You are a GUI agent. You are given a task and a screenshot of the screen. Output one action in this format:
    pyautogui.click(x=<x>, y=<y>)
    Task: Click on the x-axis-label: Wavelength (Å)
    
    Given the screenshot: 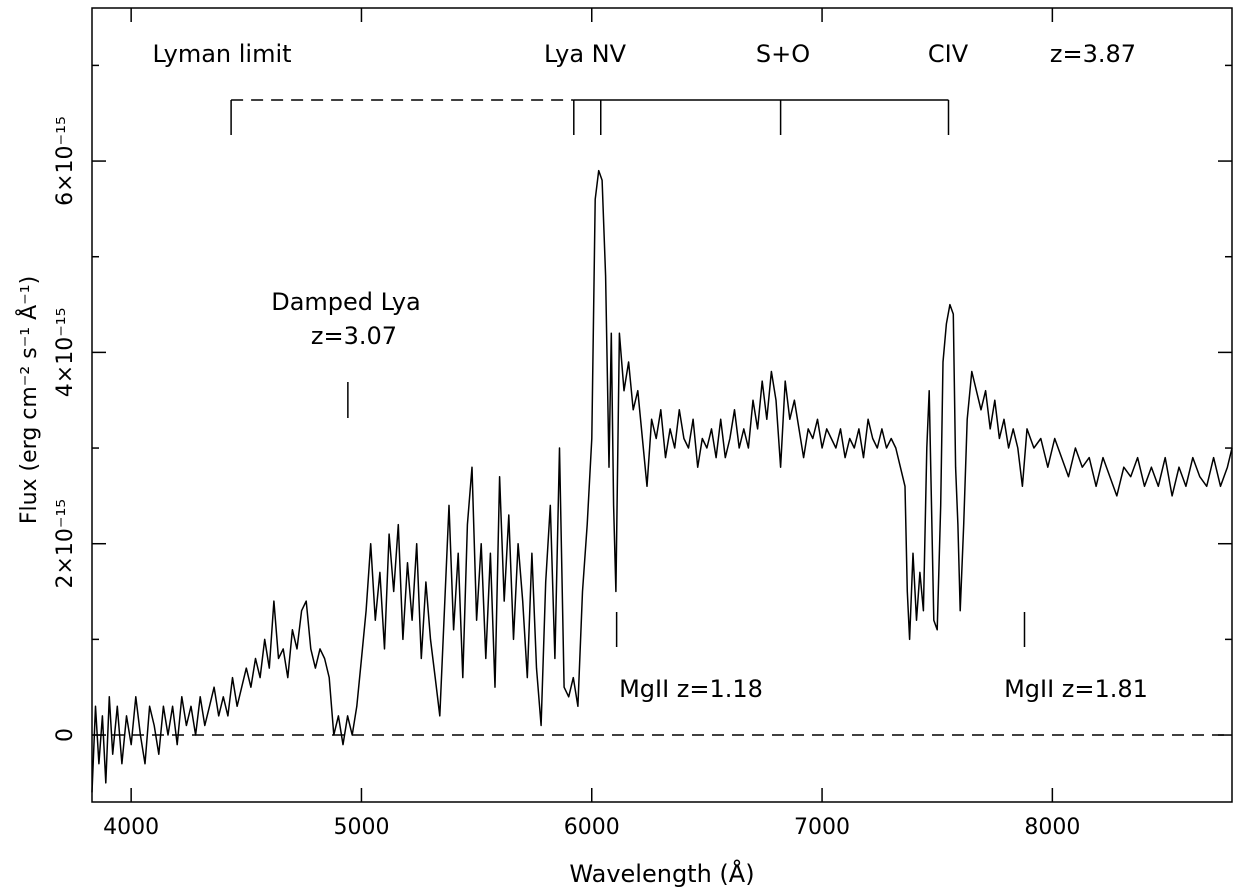 What is the action you would take?
    pyautogui.click(x=661, y=873)
    